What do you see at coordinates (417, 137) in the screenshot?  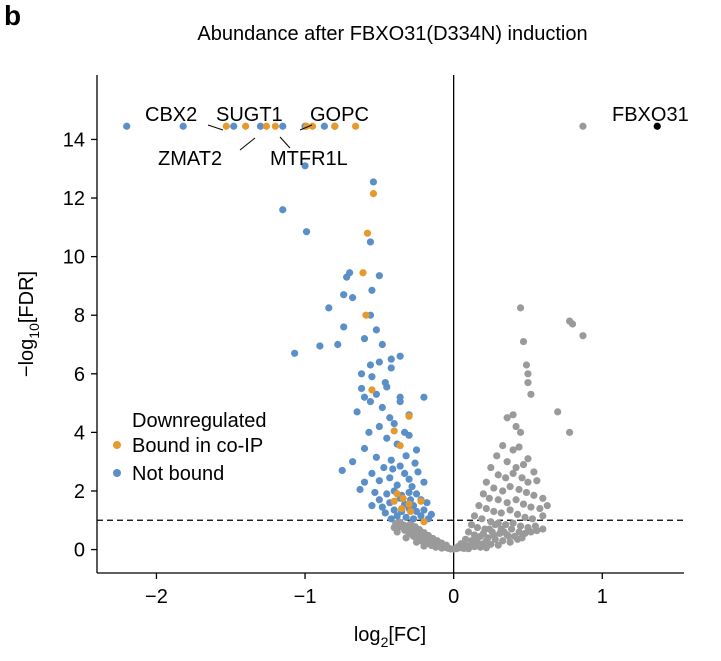 I see `gene-annotations: CBX2 SUGT1 GOPC ZMAT2 MTFR1L FBXO31` at bounding box center [417, 137].